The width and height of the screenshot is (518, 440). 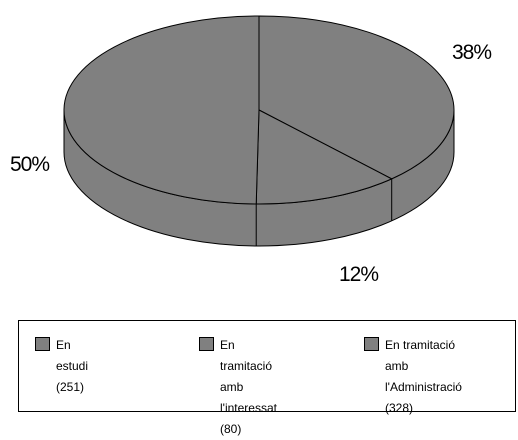 What do you see at coordinates (324, 157) in the screenshot?
I see `slice-interessat` at bounding box center [324, 157].